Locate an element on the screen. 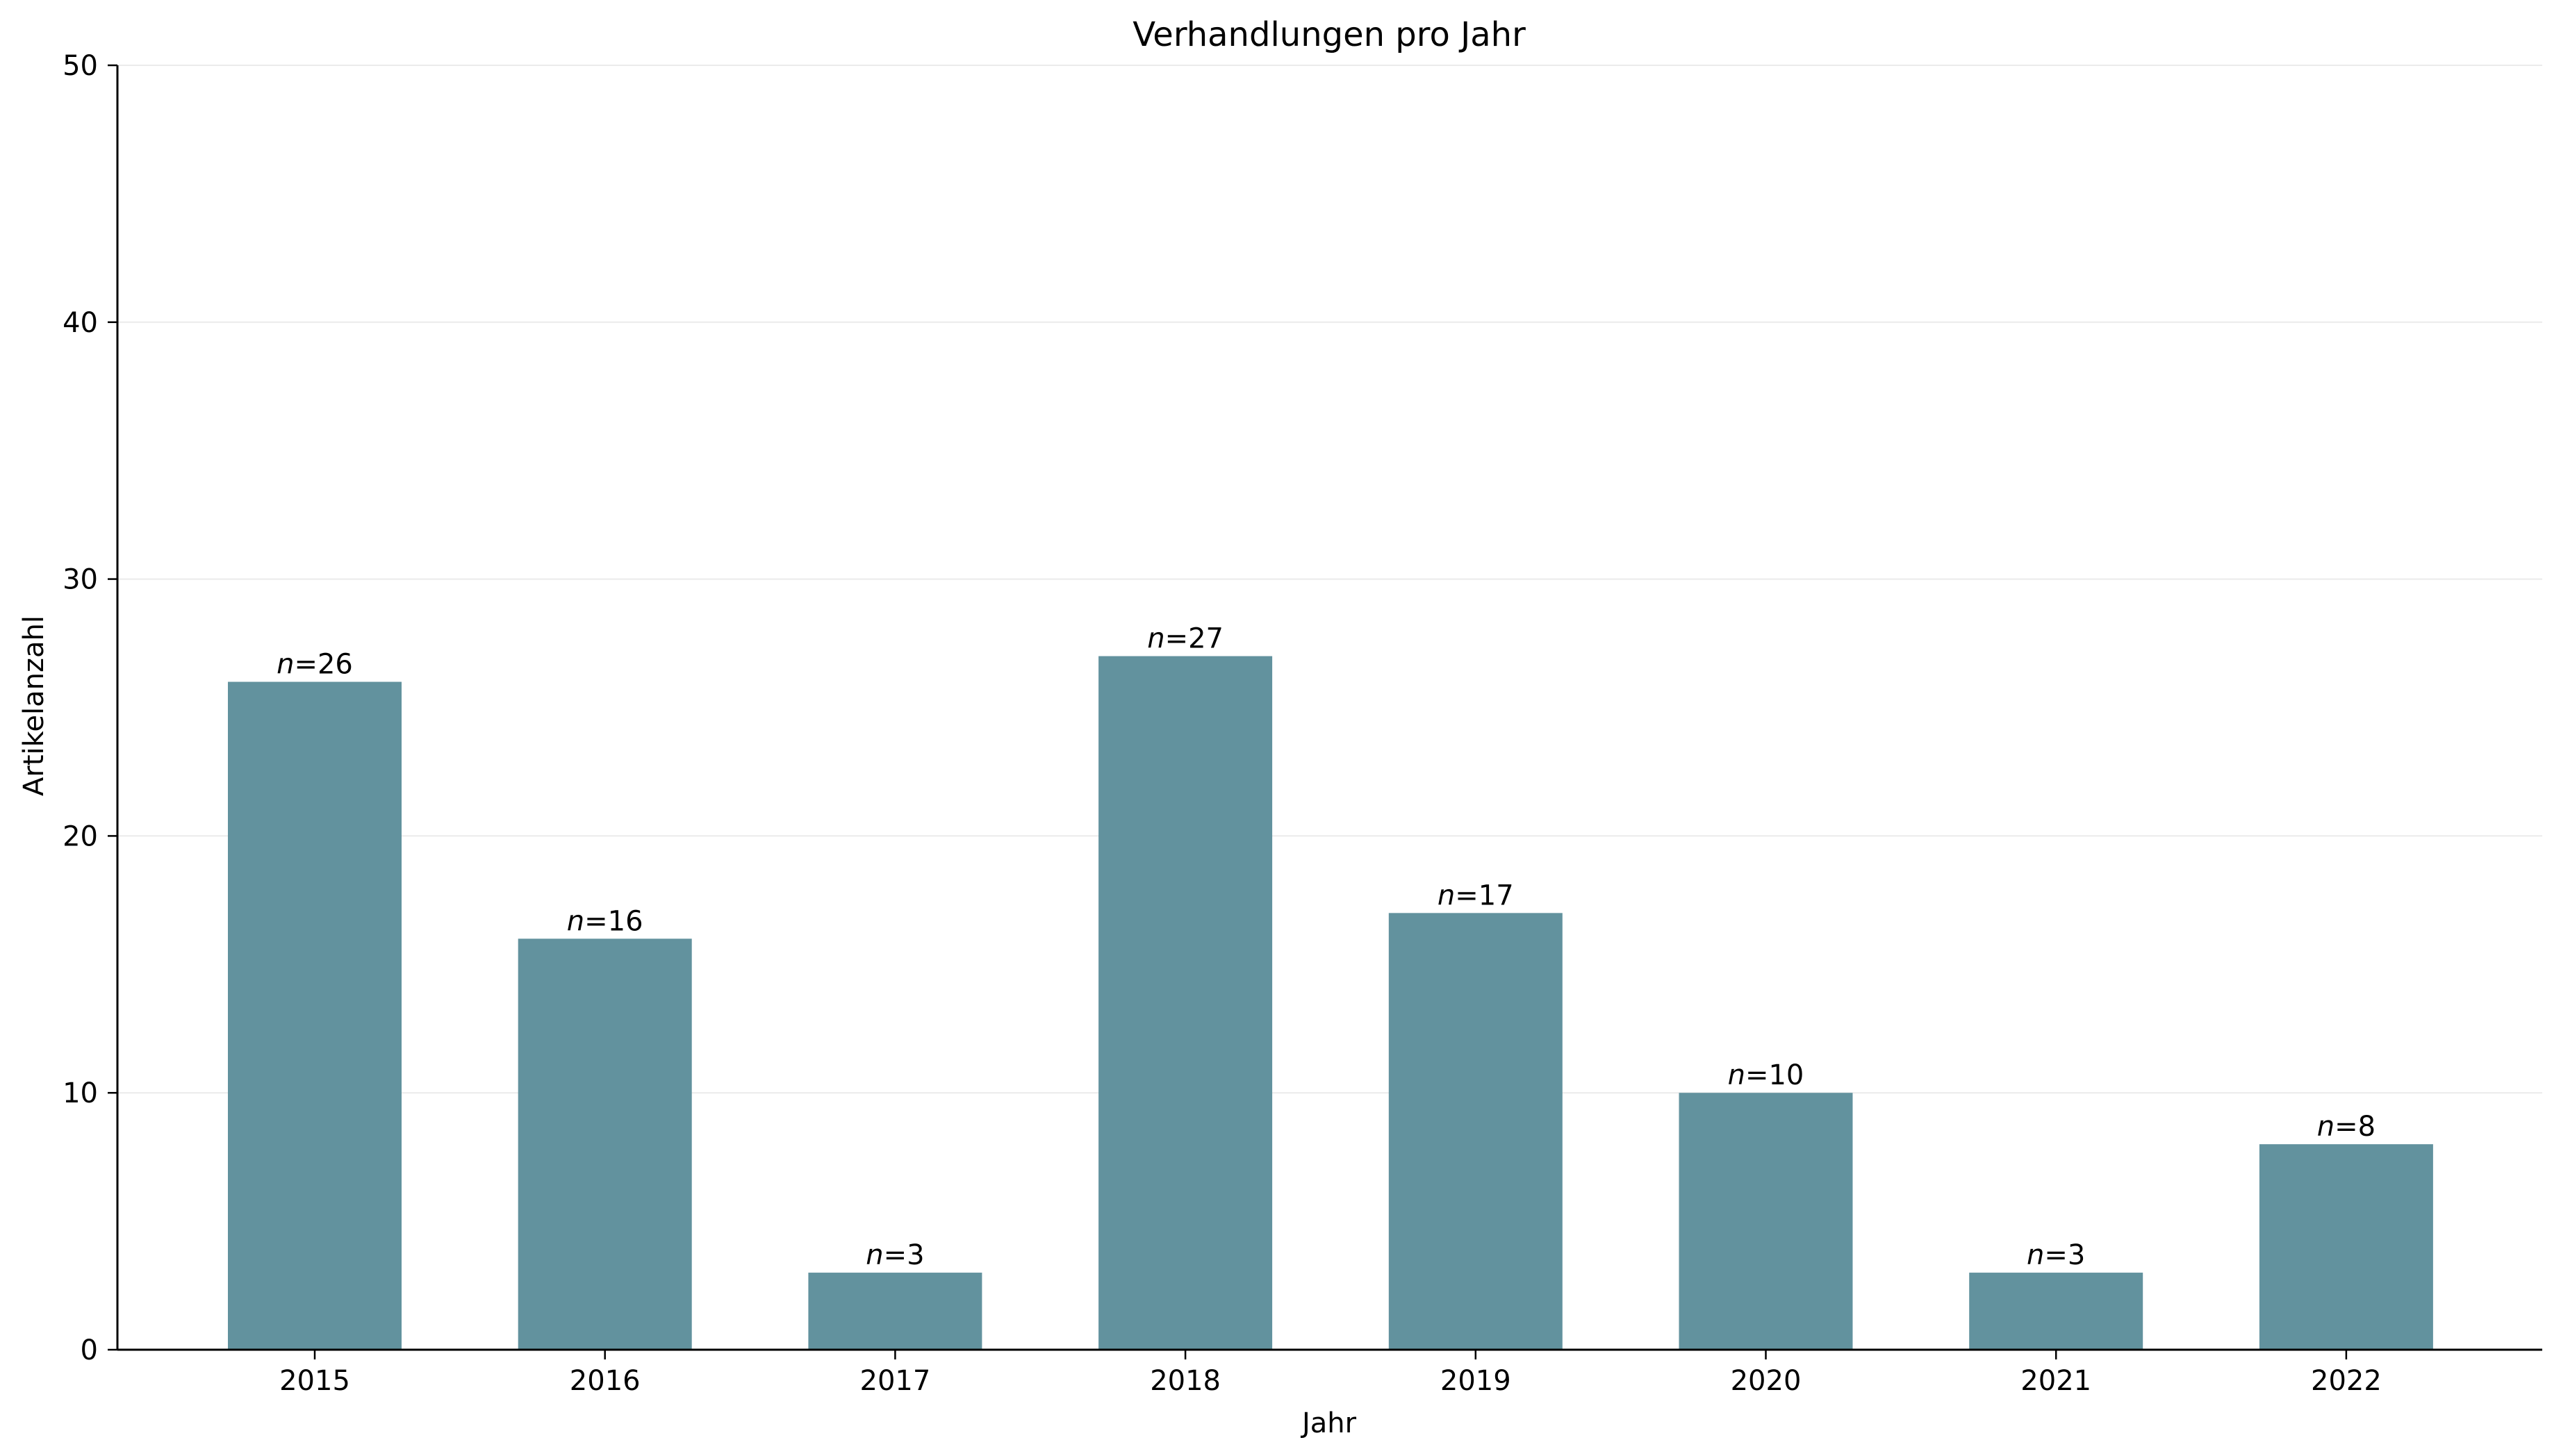 This screenshot has height=1456, width=2561. bar-2020 is located at coordinates (1766, 1221).